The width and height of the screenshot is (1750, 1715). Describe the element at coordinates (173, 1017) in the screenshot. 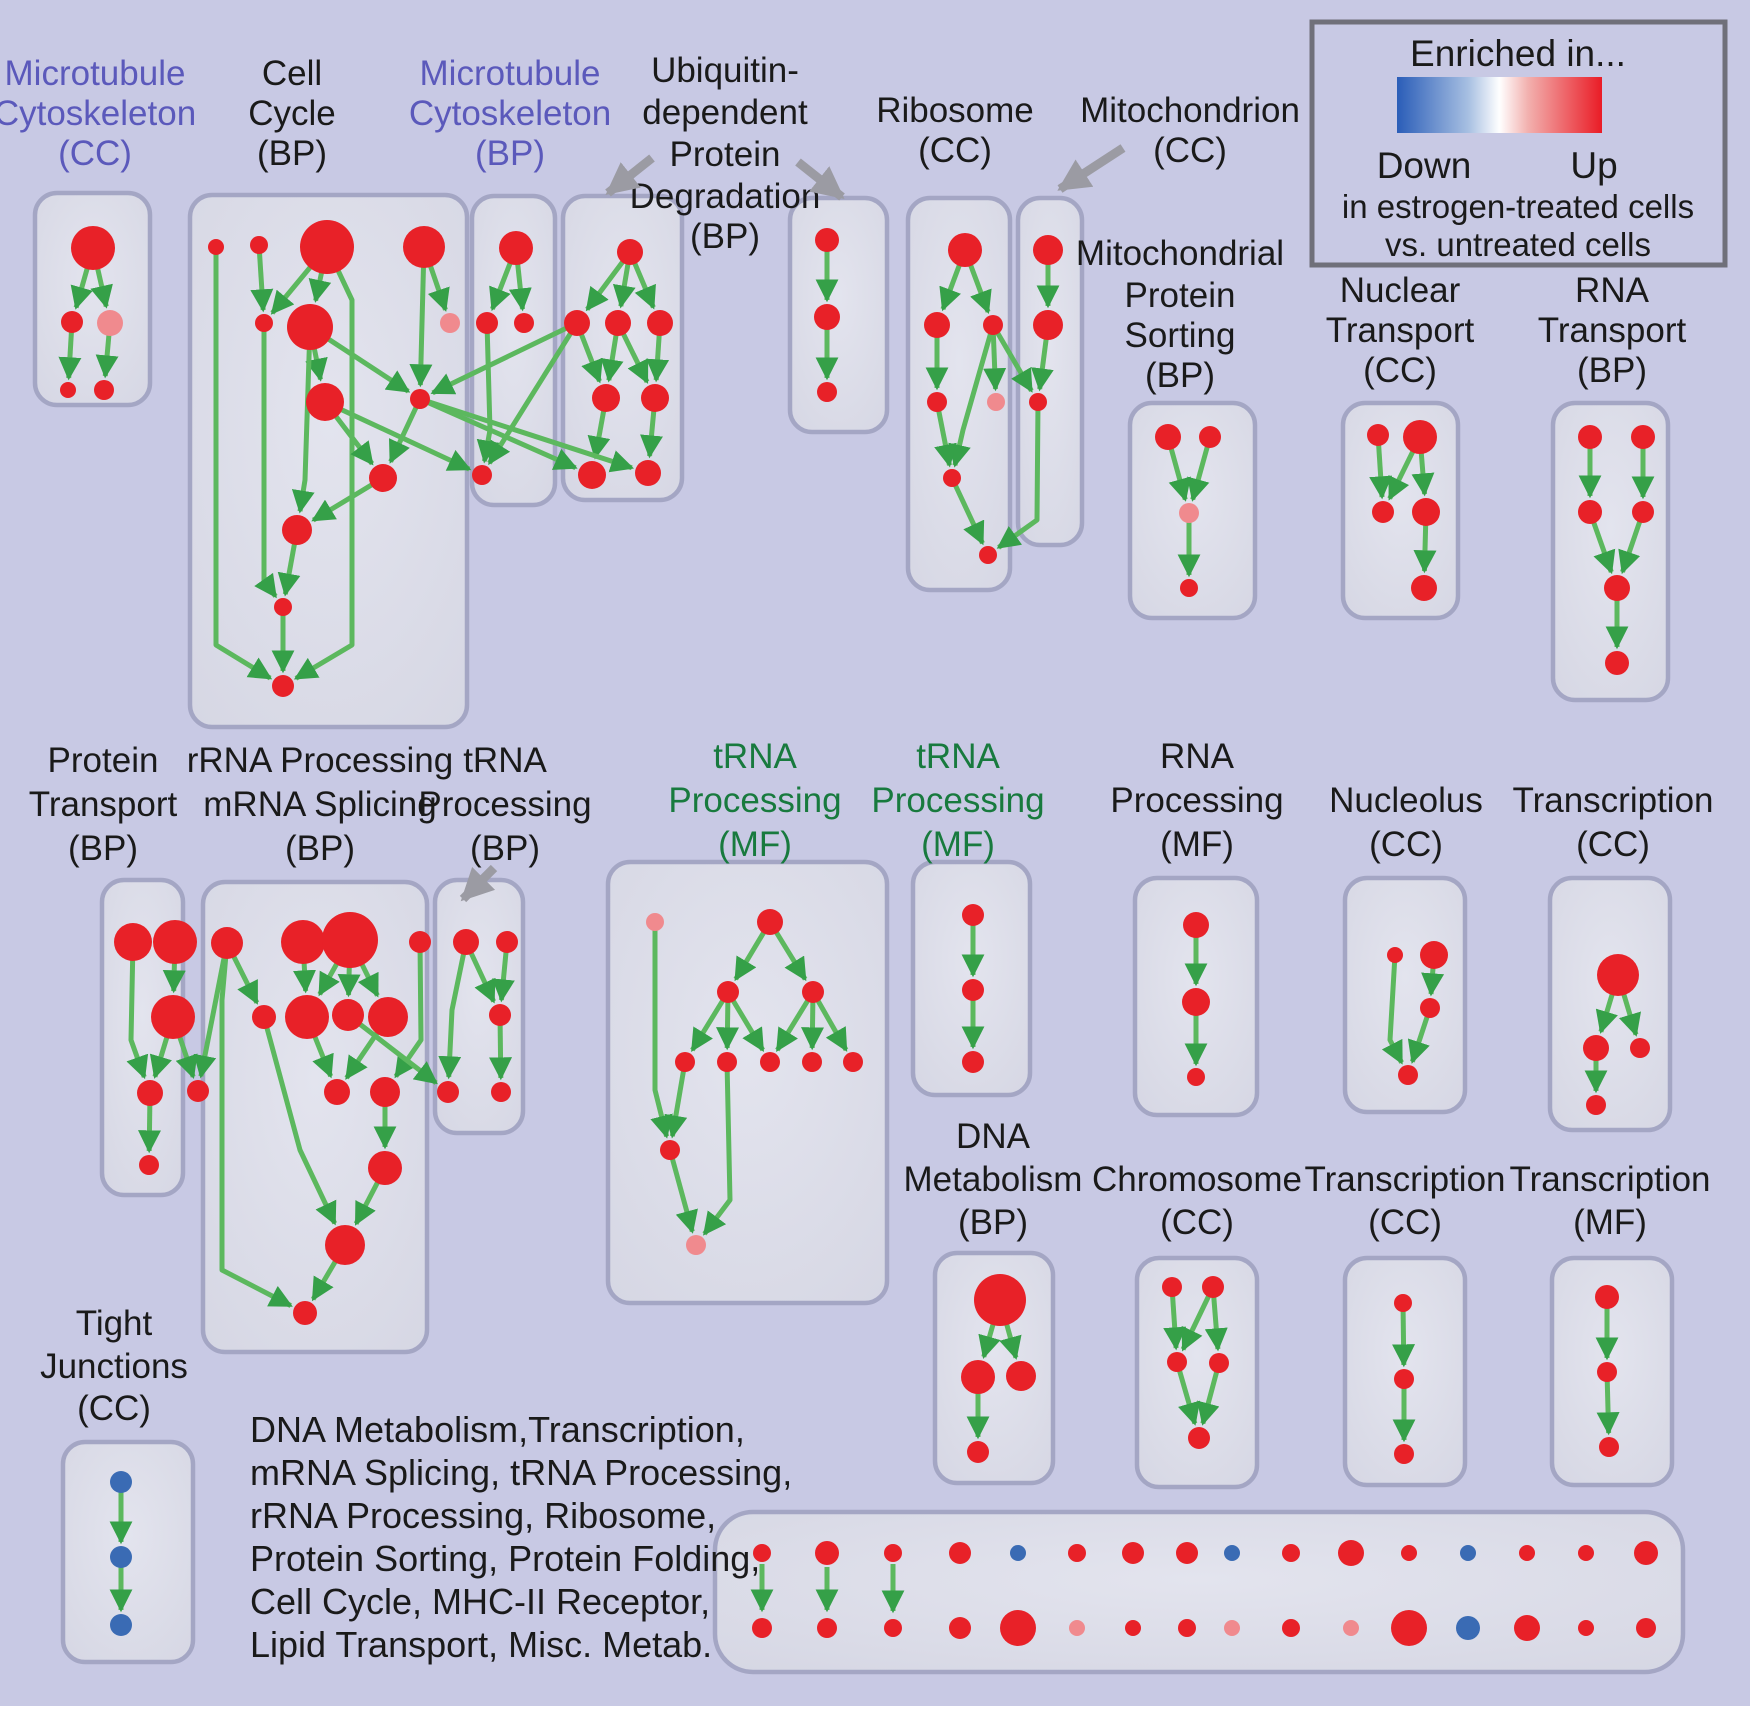

I see `node-protein-transport-c` at that location.